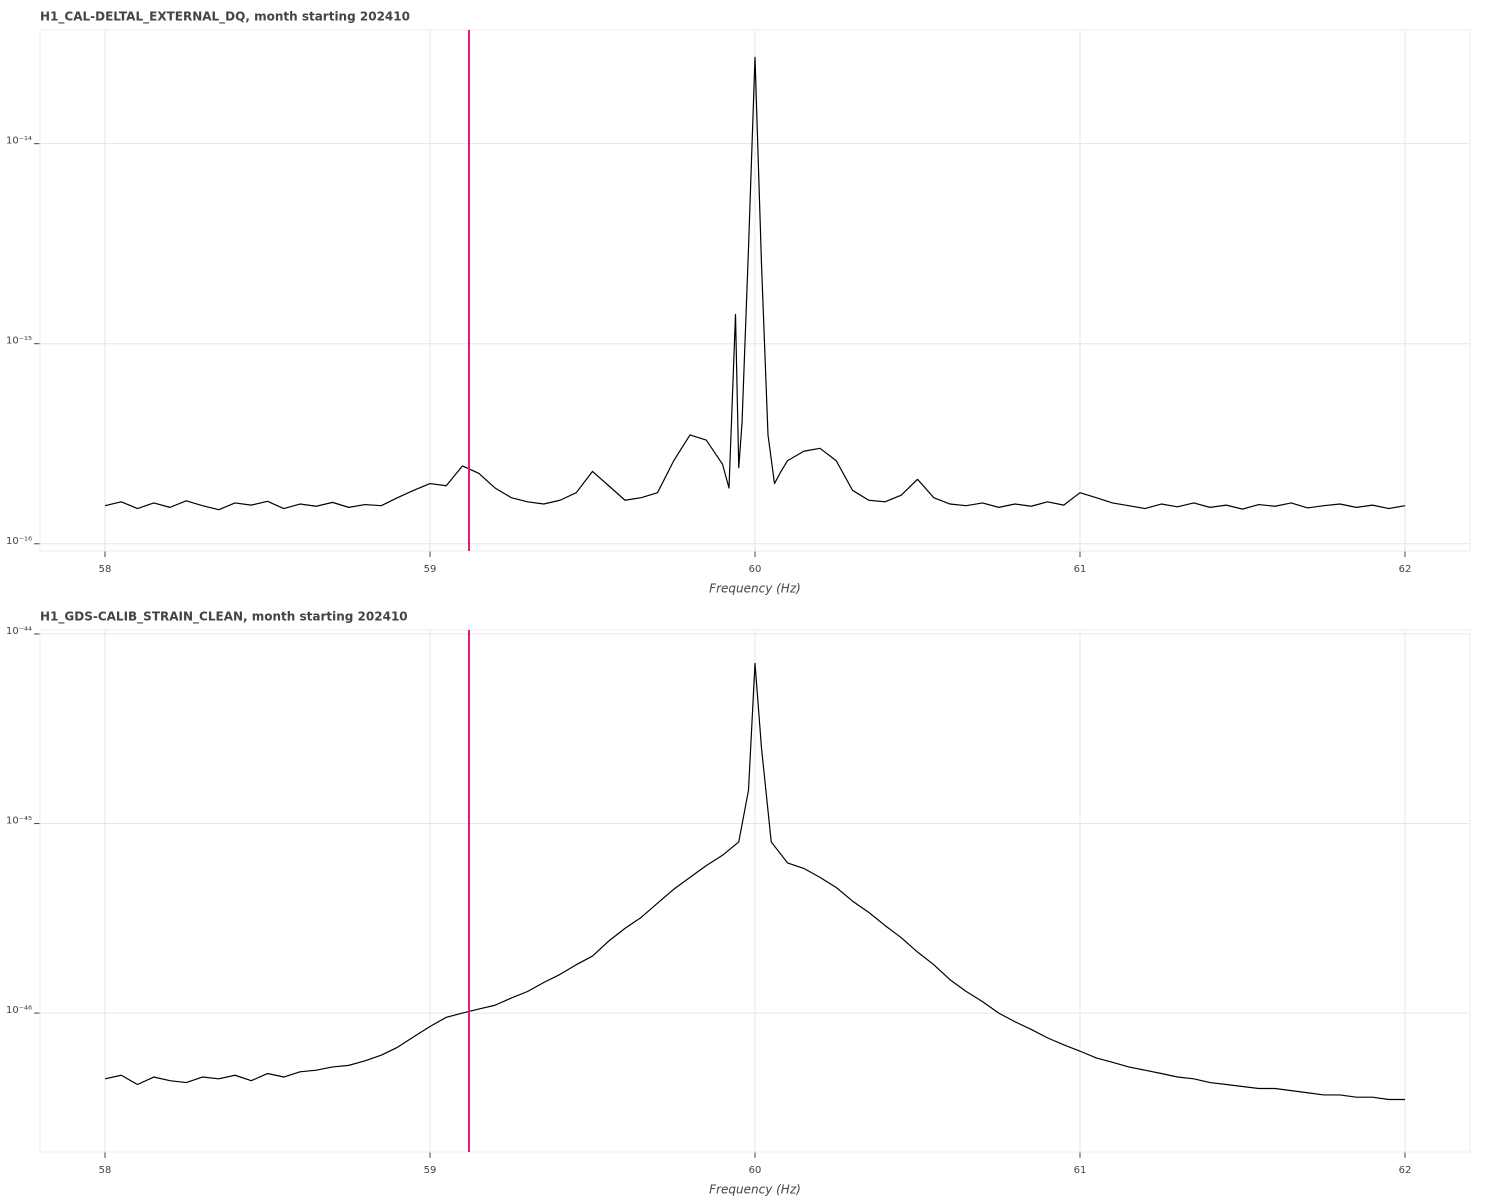  What do you see at coordinates (19, 631) in the screenshot?
I see `y-tick-label: 10⁻⁴⁴` at bounding box center [19, 631].